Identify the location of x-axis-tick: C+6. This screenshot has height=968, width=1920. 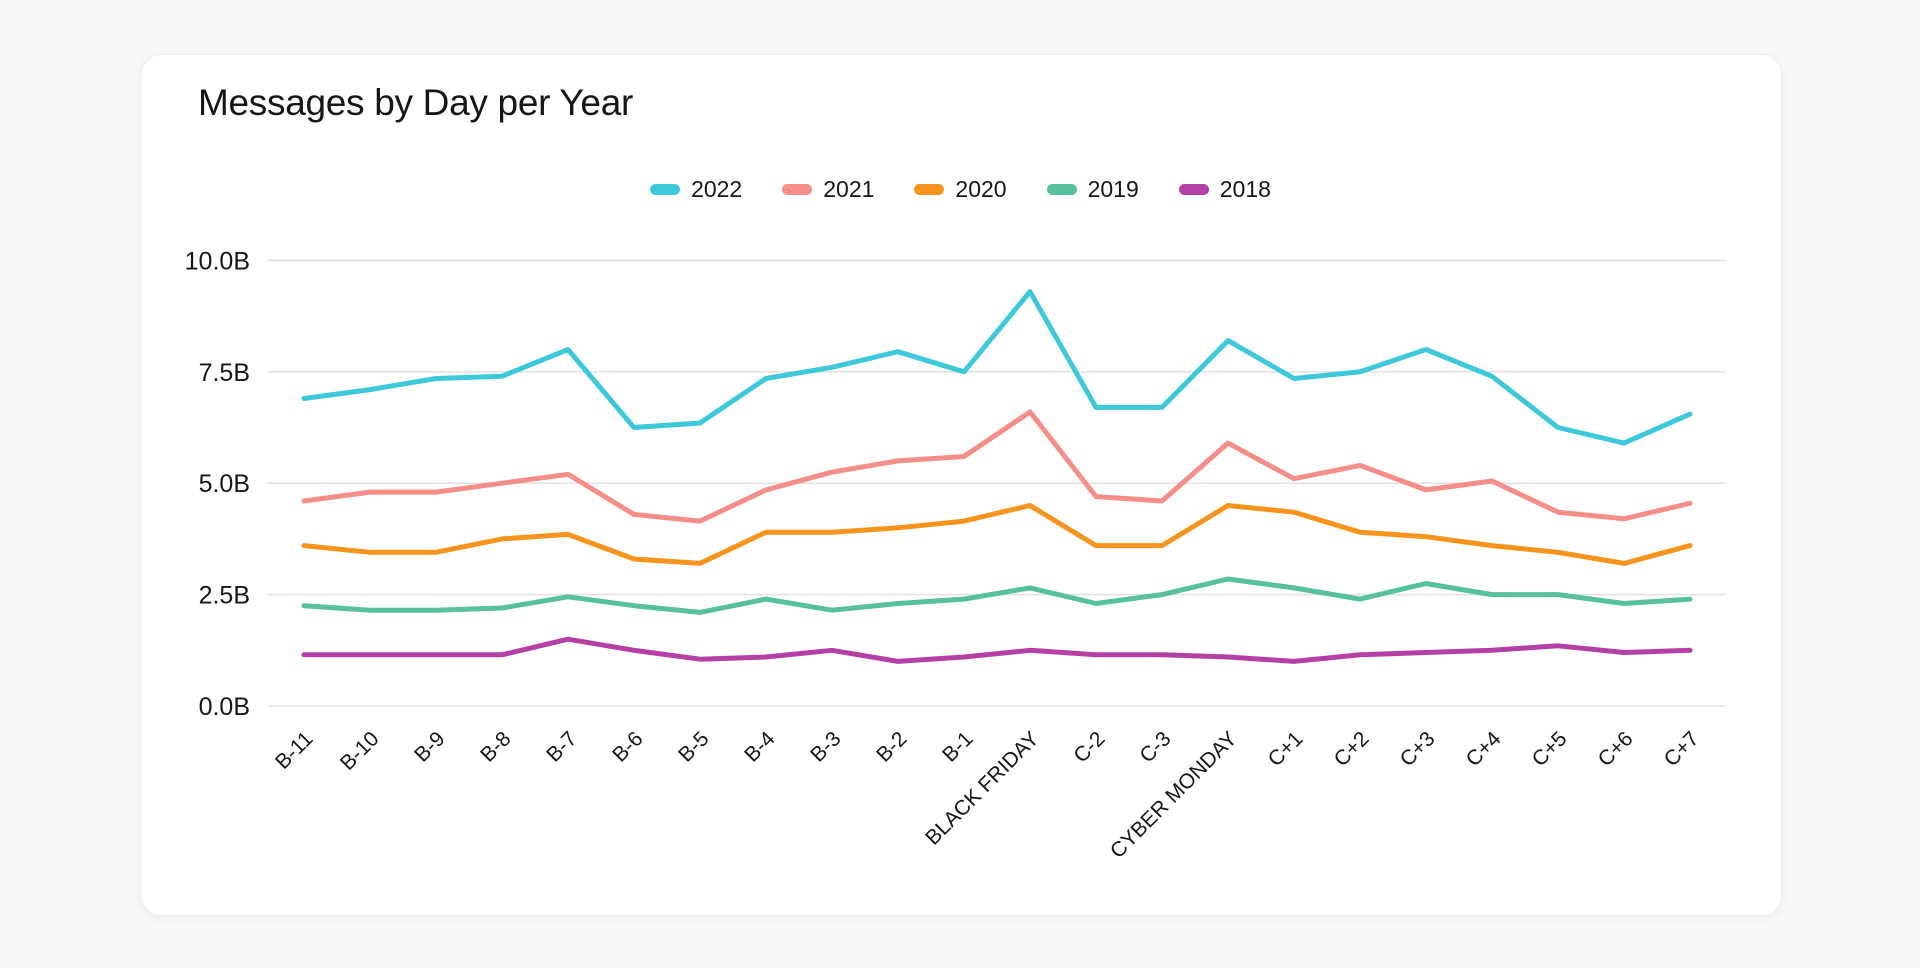
(1616, 749).